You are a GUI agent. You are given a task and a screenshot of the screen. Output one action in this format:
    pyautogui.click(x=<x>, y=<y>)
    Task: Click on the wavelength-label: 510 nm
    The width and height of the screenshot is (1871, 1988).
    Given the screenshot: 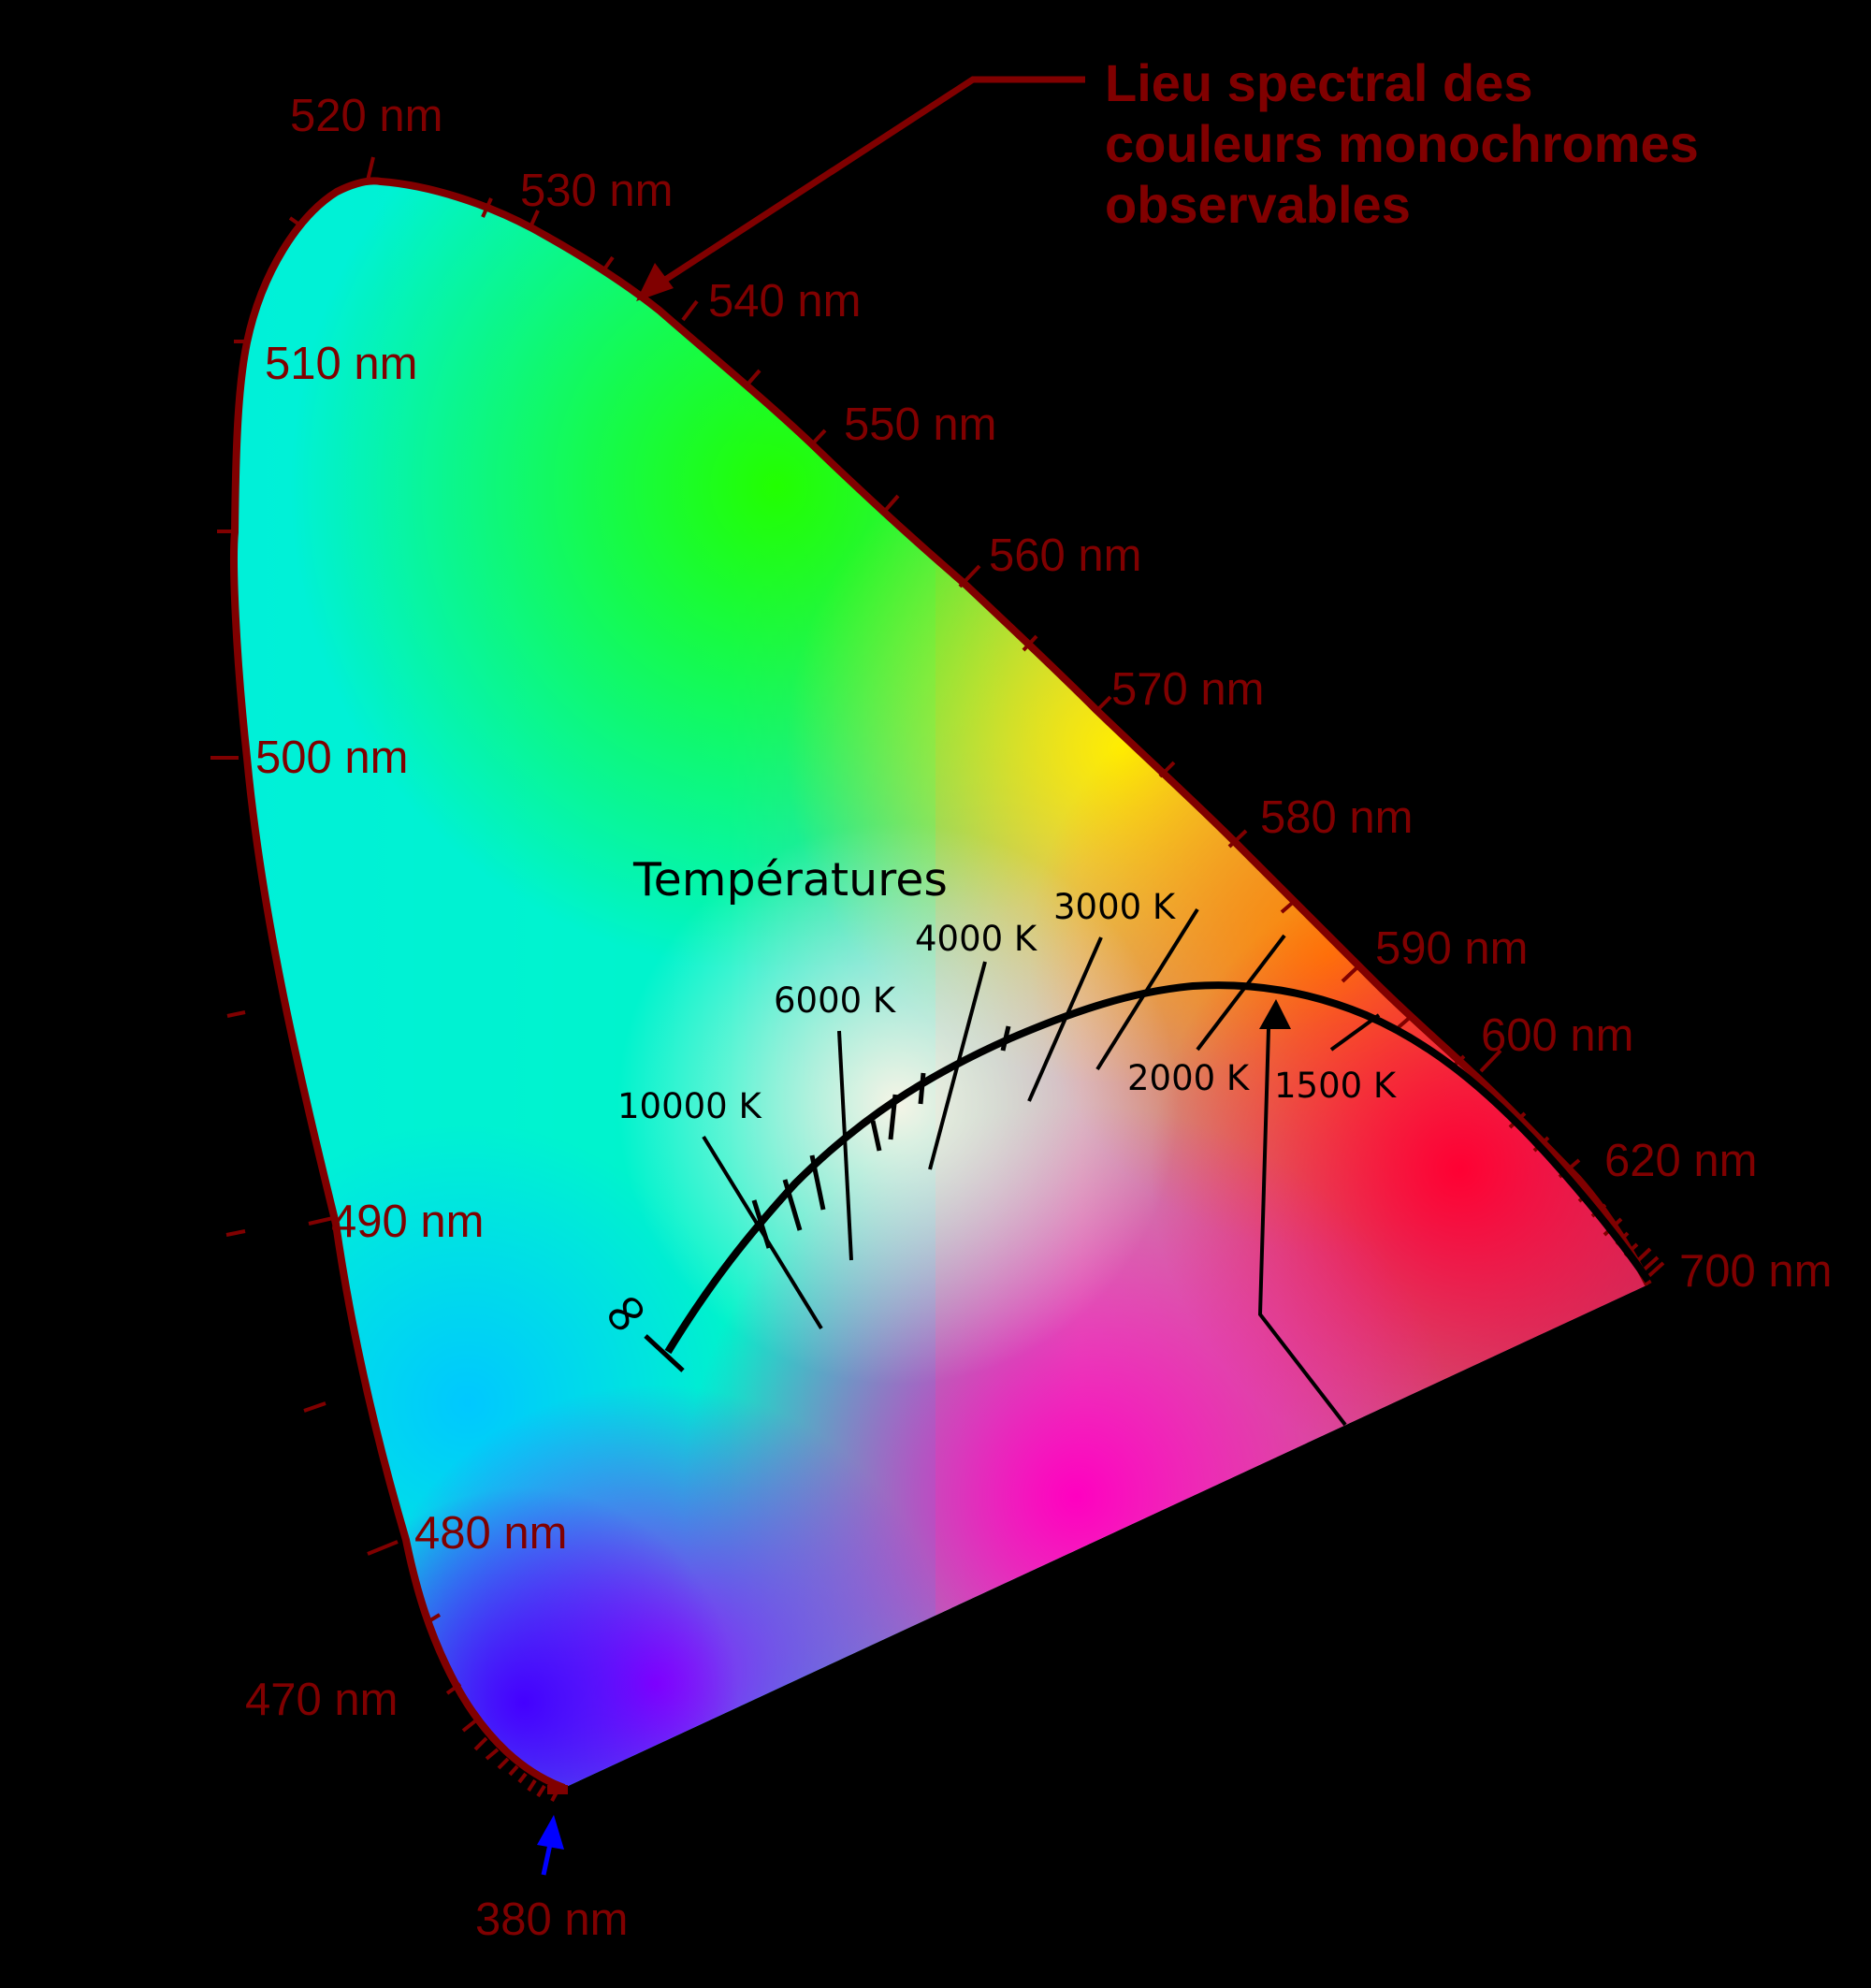 What is the action you would take?
    pyautogui.click(x=341, y=364)
    